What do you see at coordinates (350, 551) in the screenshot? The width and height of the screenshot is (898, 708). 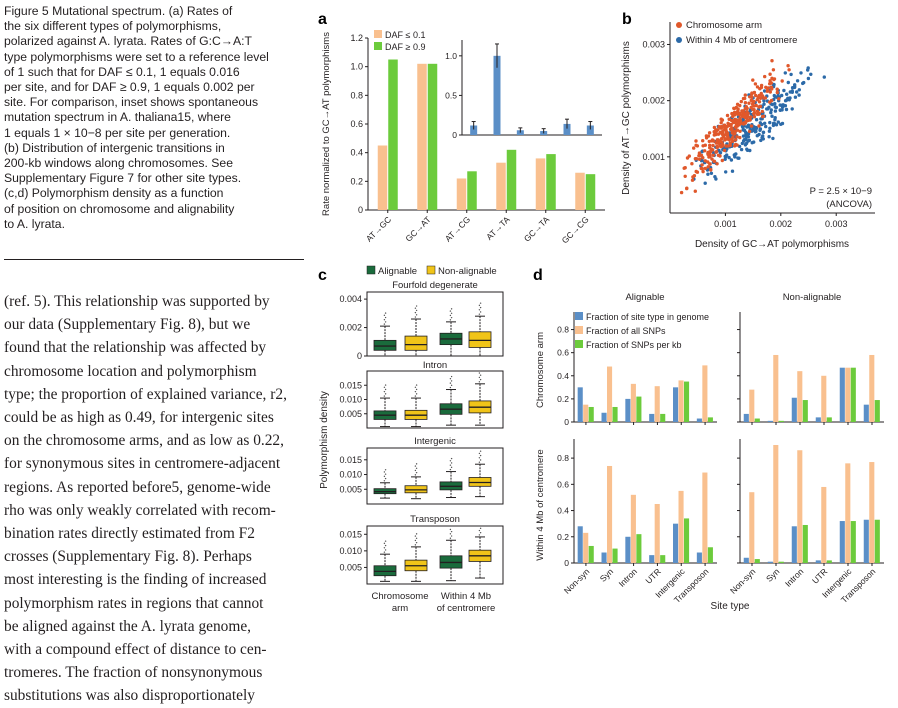 I see `y-tick-label: 0.010` at bounding box center [350, 551].